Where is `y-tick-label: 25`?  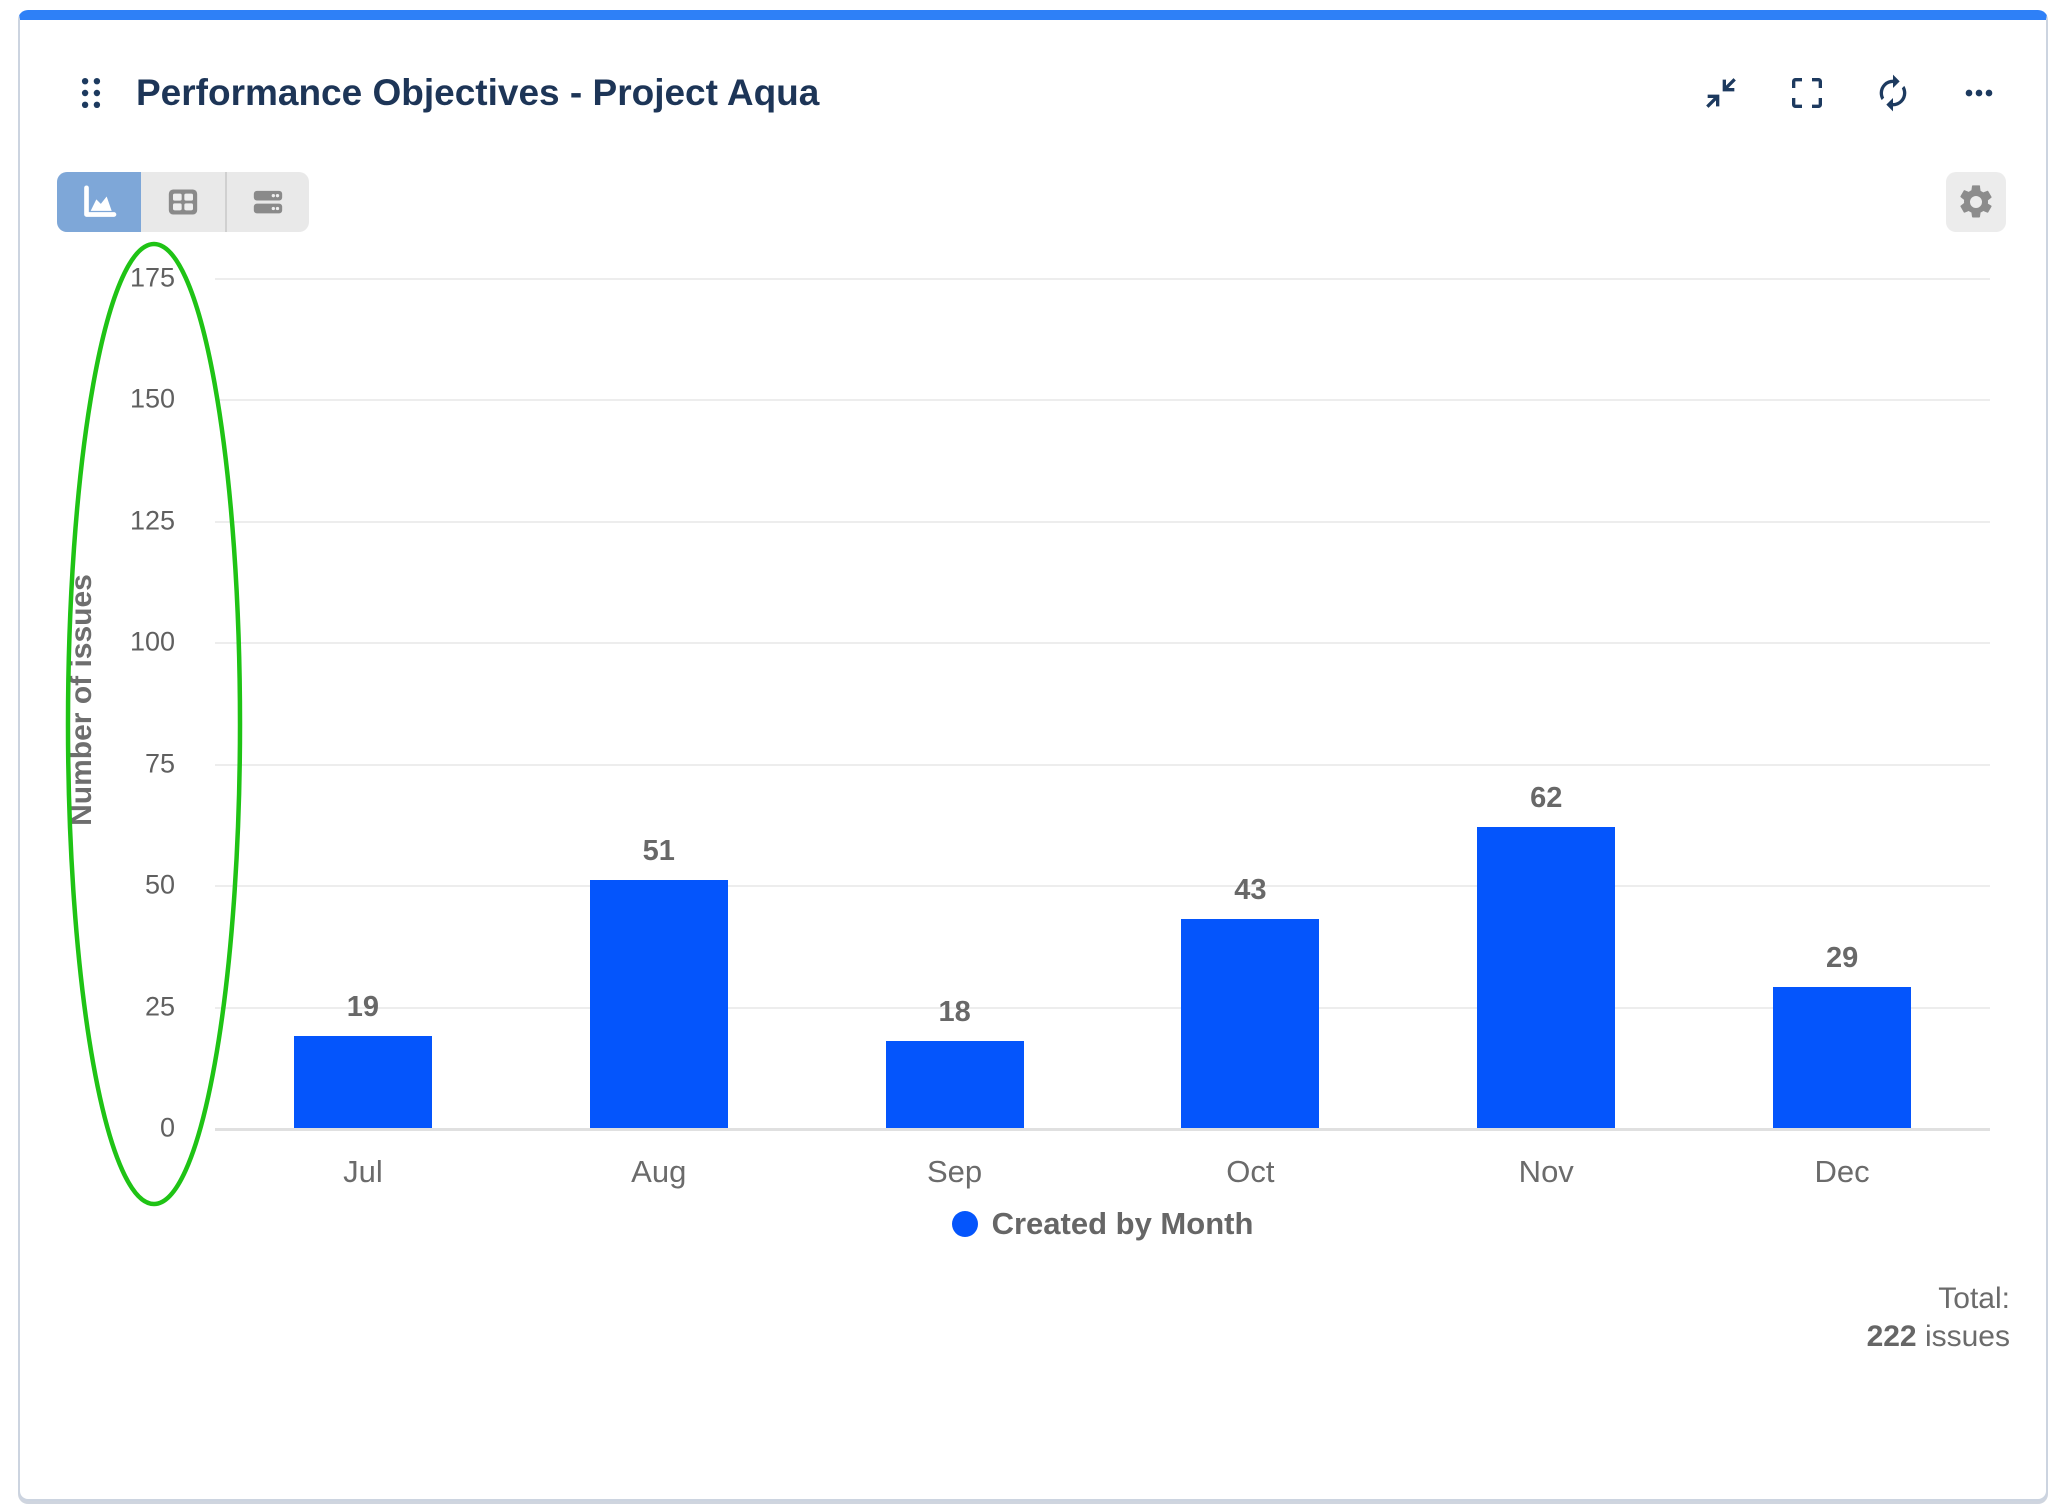 y-tick-label: 25 is located at coordinates (159, 1006).